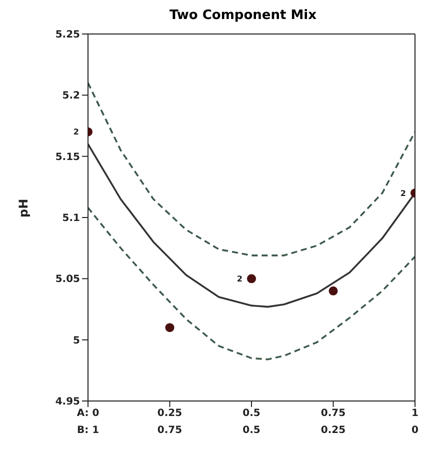 The height and width of the screenshot is (471, 436). I want to click on x-tick-label: 1, so click(415, 414).